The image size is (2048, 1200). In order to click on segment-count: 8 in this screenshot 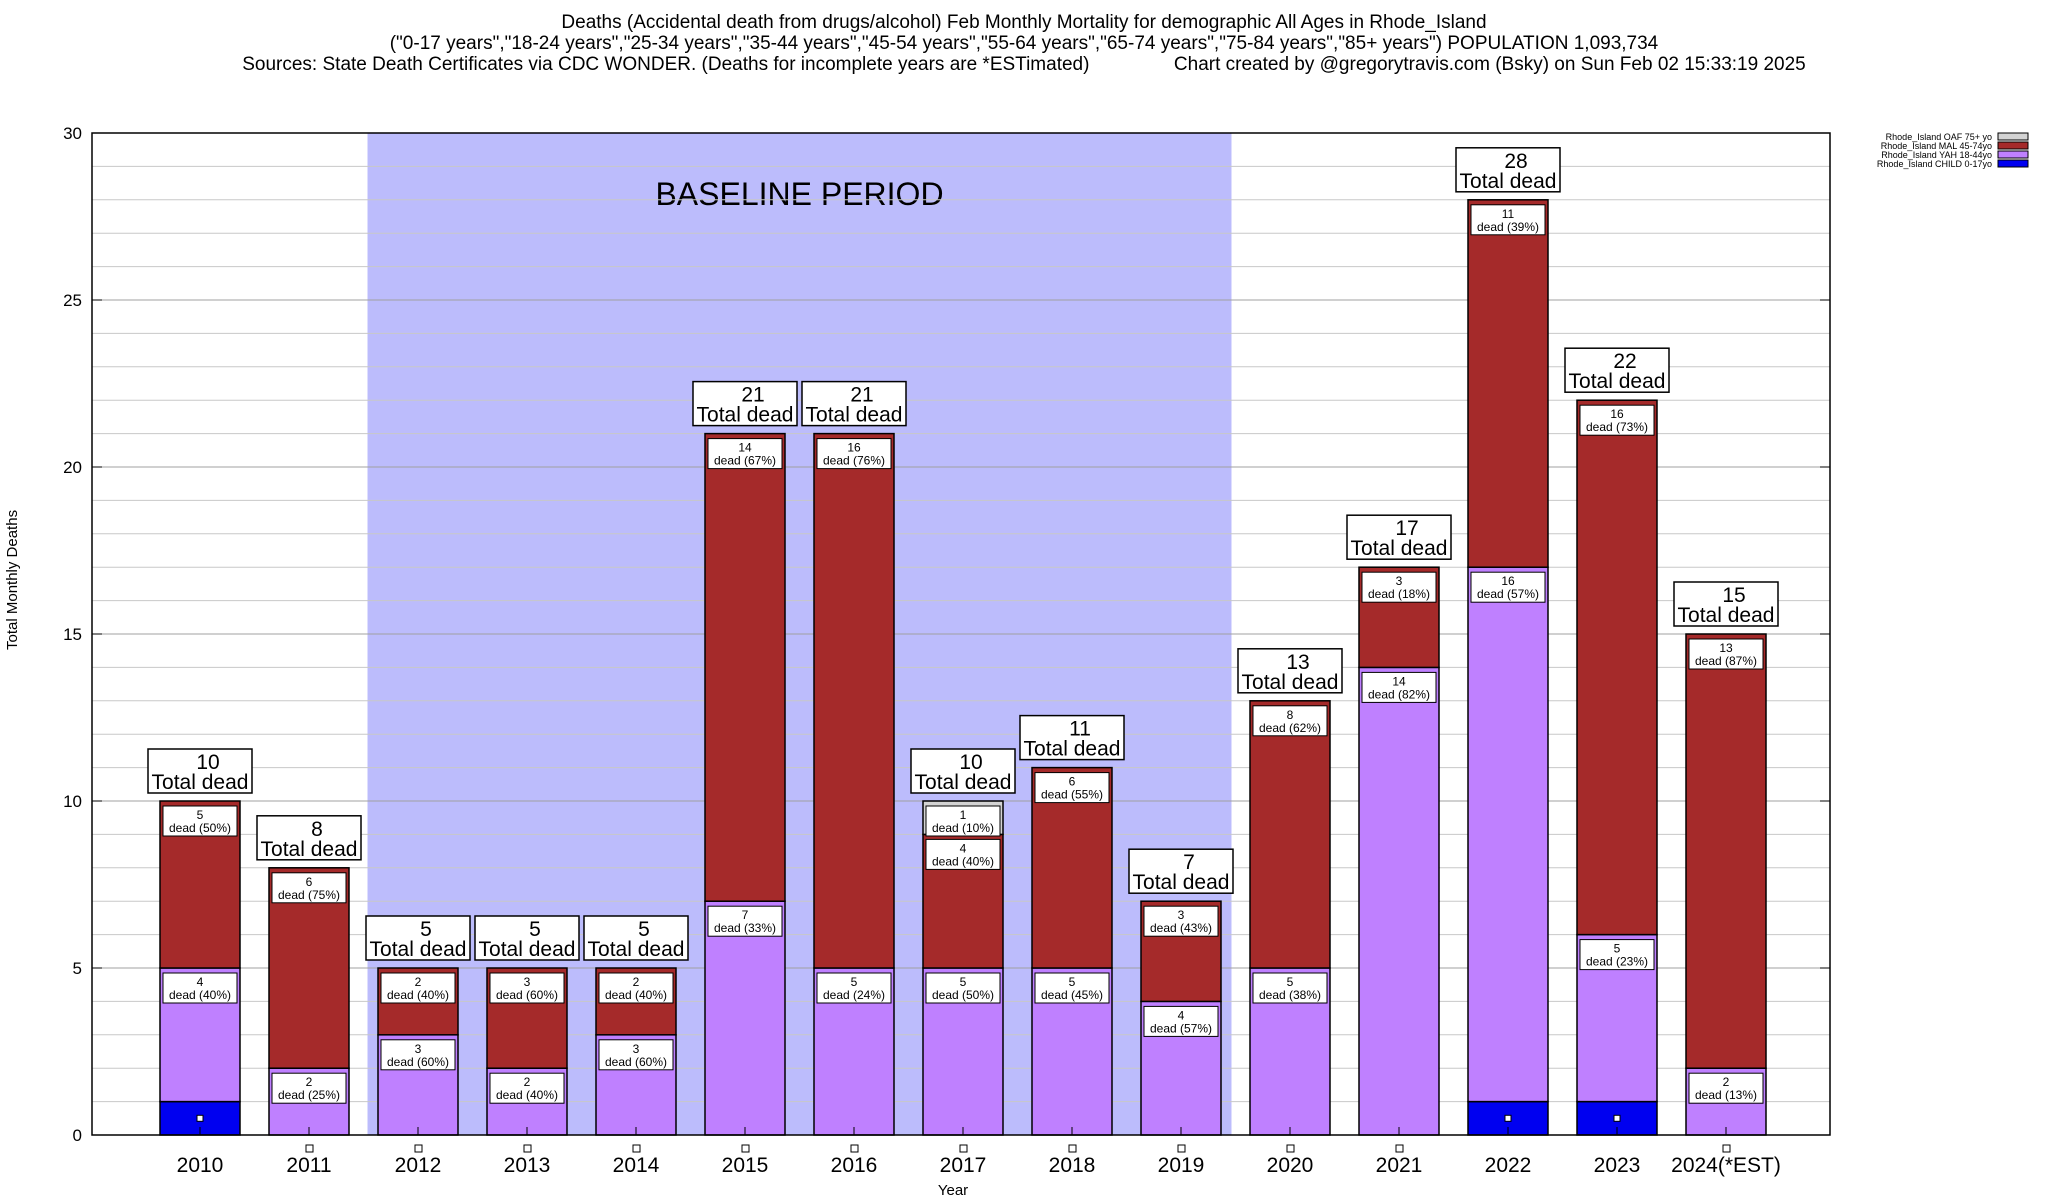, I will do `click(1290, 715)`.